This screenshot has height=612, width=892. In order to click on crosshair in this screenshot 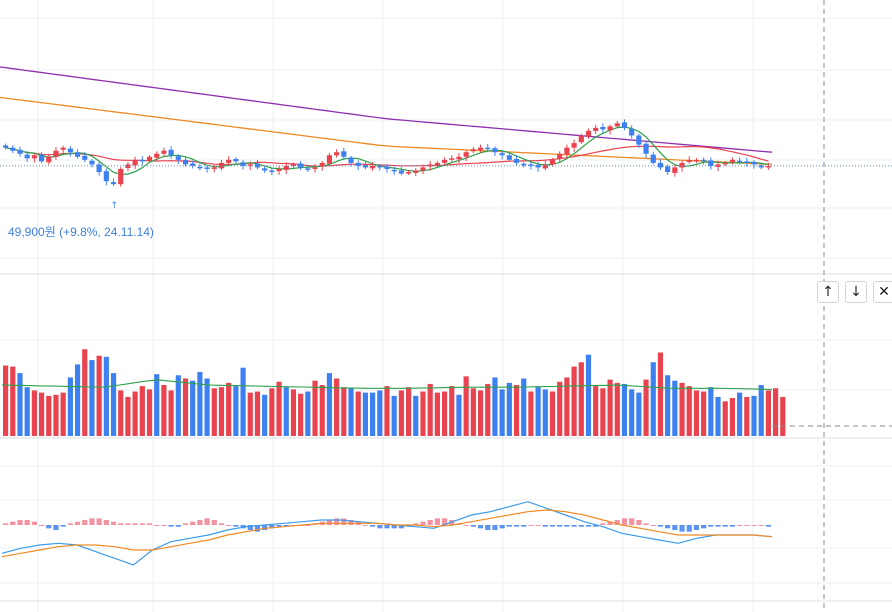, I will do `click(832, 306)`.